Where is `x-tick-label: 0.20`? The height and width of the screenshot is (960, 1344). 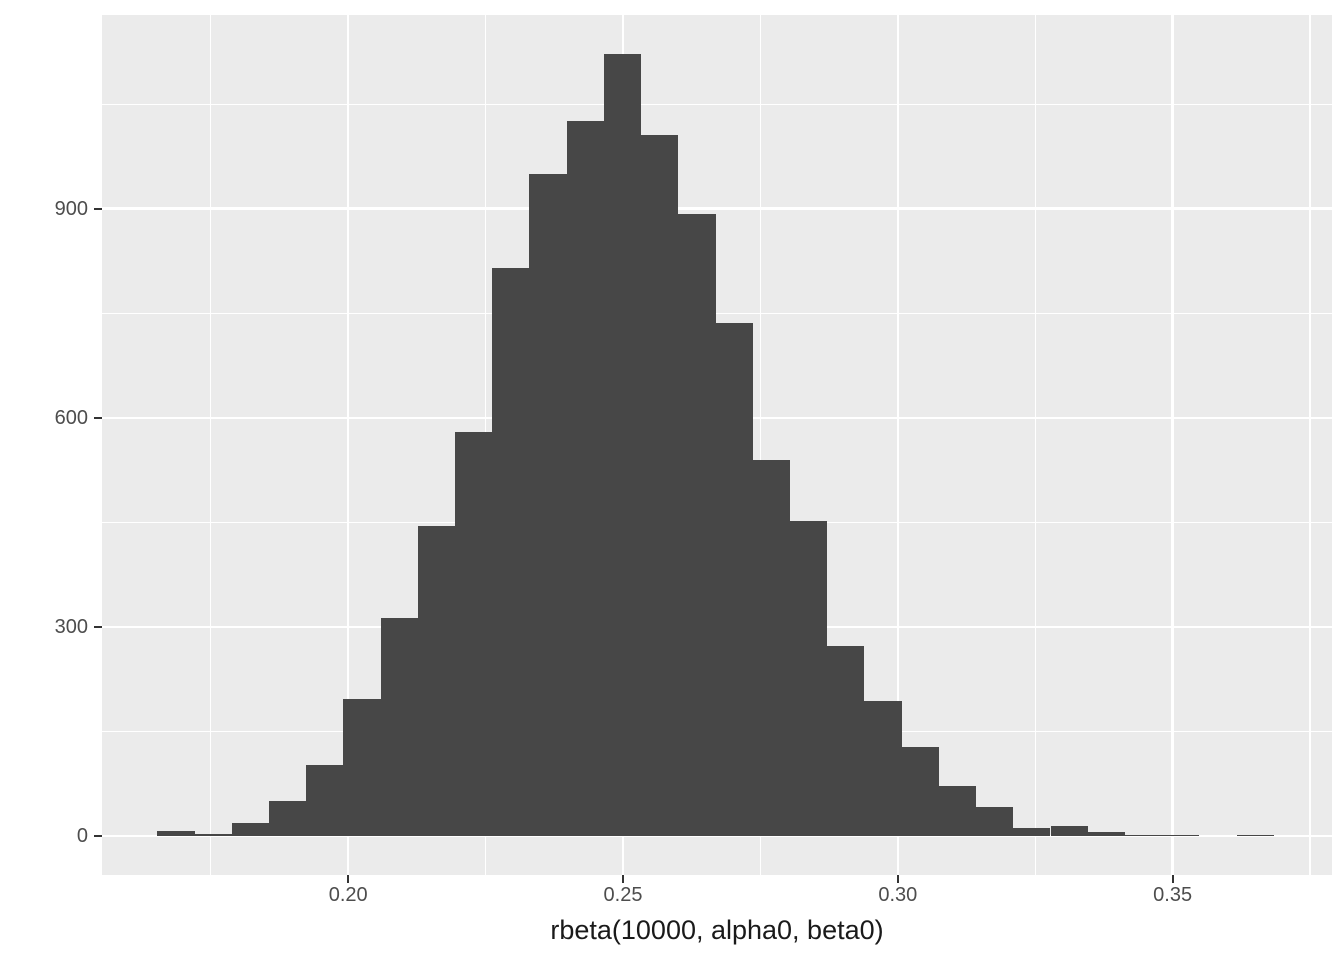
x-tick-label: 0.20 is located at coordinates (348, 895).